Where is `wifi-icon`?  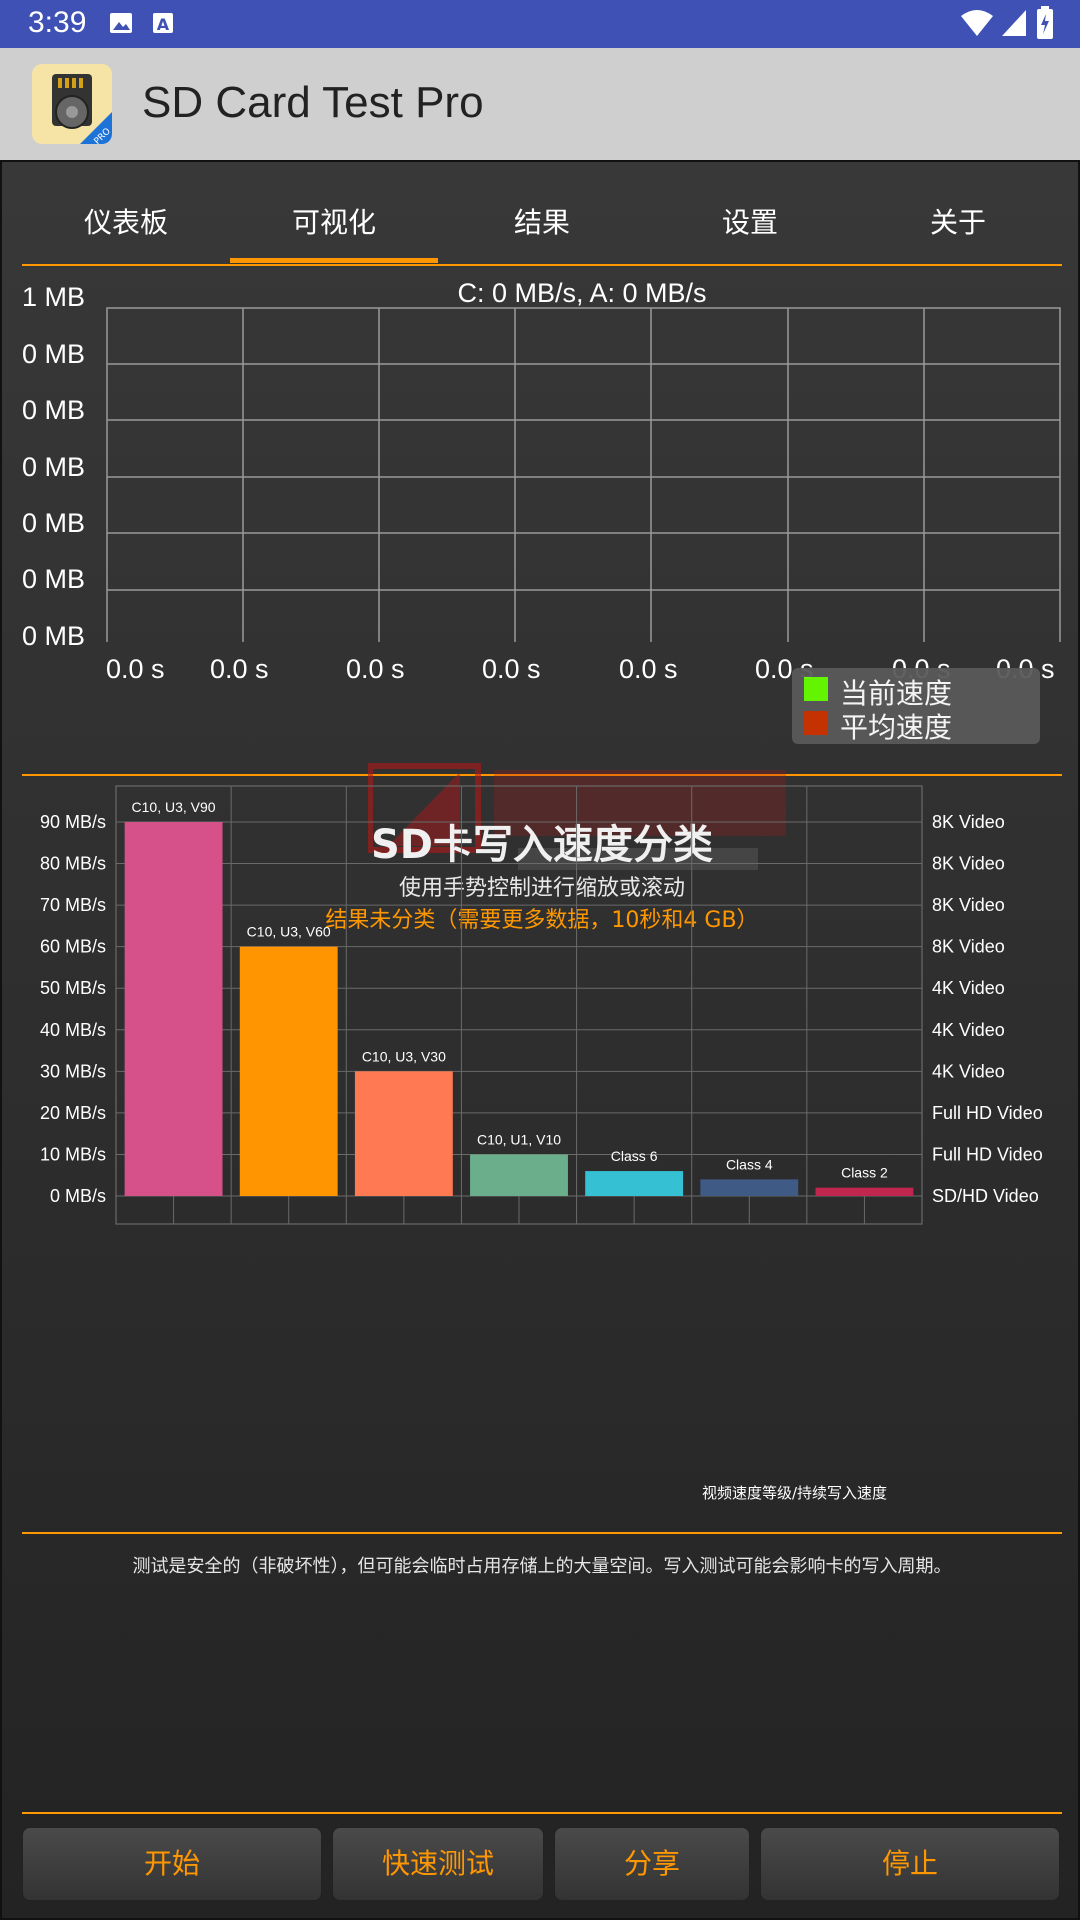 wifi-icon is located at coordinates (977, 23).